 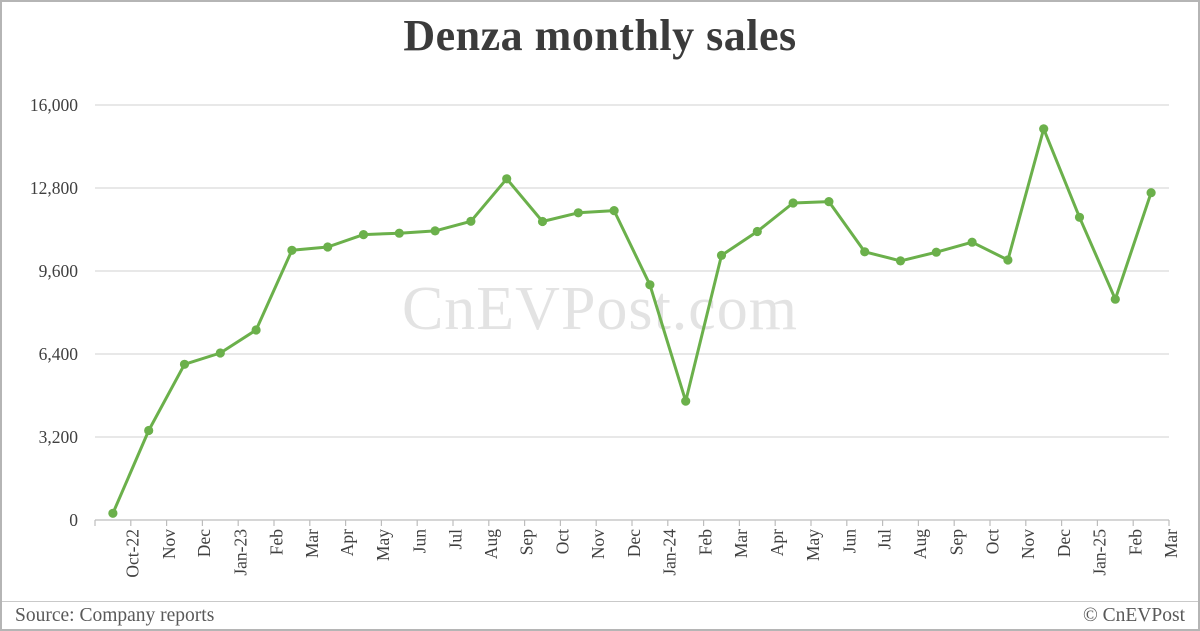 What do you see at coordinates (73, 520) in the screenshot?
I see `y-tick-label: 0` at bounding box center [73, 520].